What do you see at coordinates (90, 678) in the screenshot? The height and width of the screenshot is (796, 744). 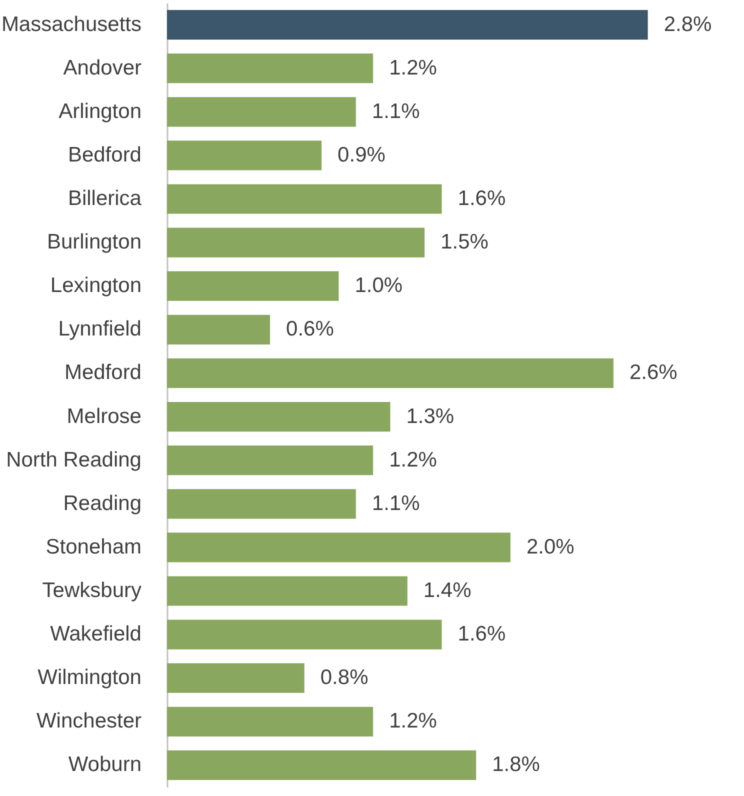 I see `y-tick-label: Wilmington` at bounding box center [90, 678].